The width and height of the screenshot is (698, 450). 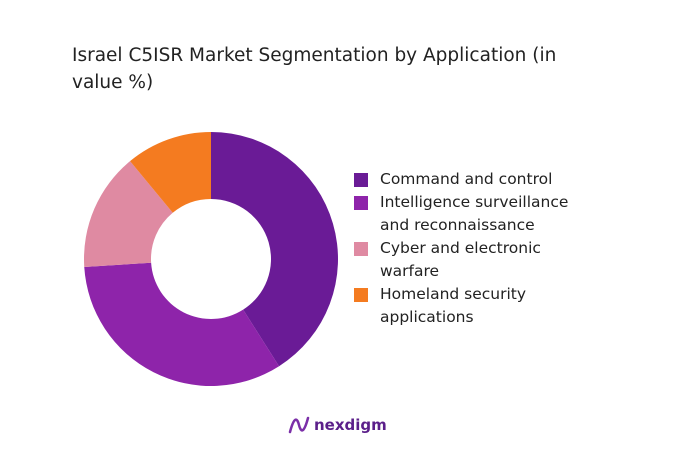 What do you see at coordinates (466, 179) in the screenshot?
I see `legend-label: Command and control` at bounding box center [466, 179].